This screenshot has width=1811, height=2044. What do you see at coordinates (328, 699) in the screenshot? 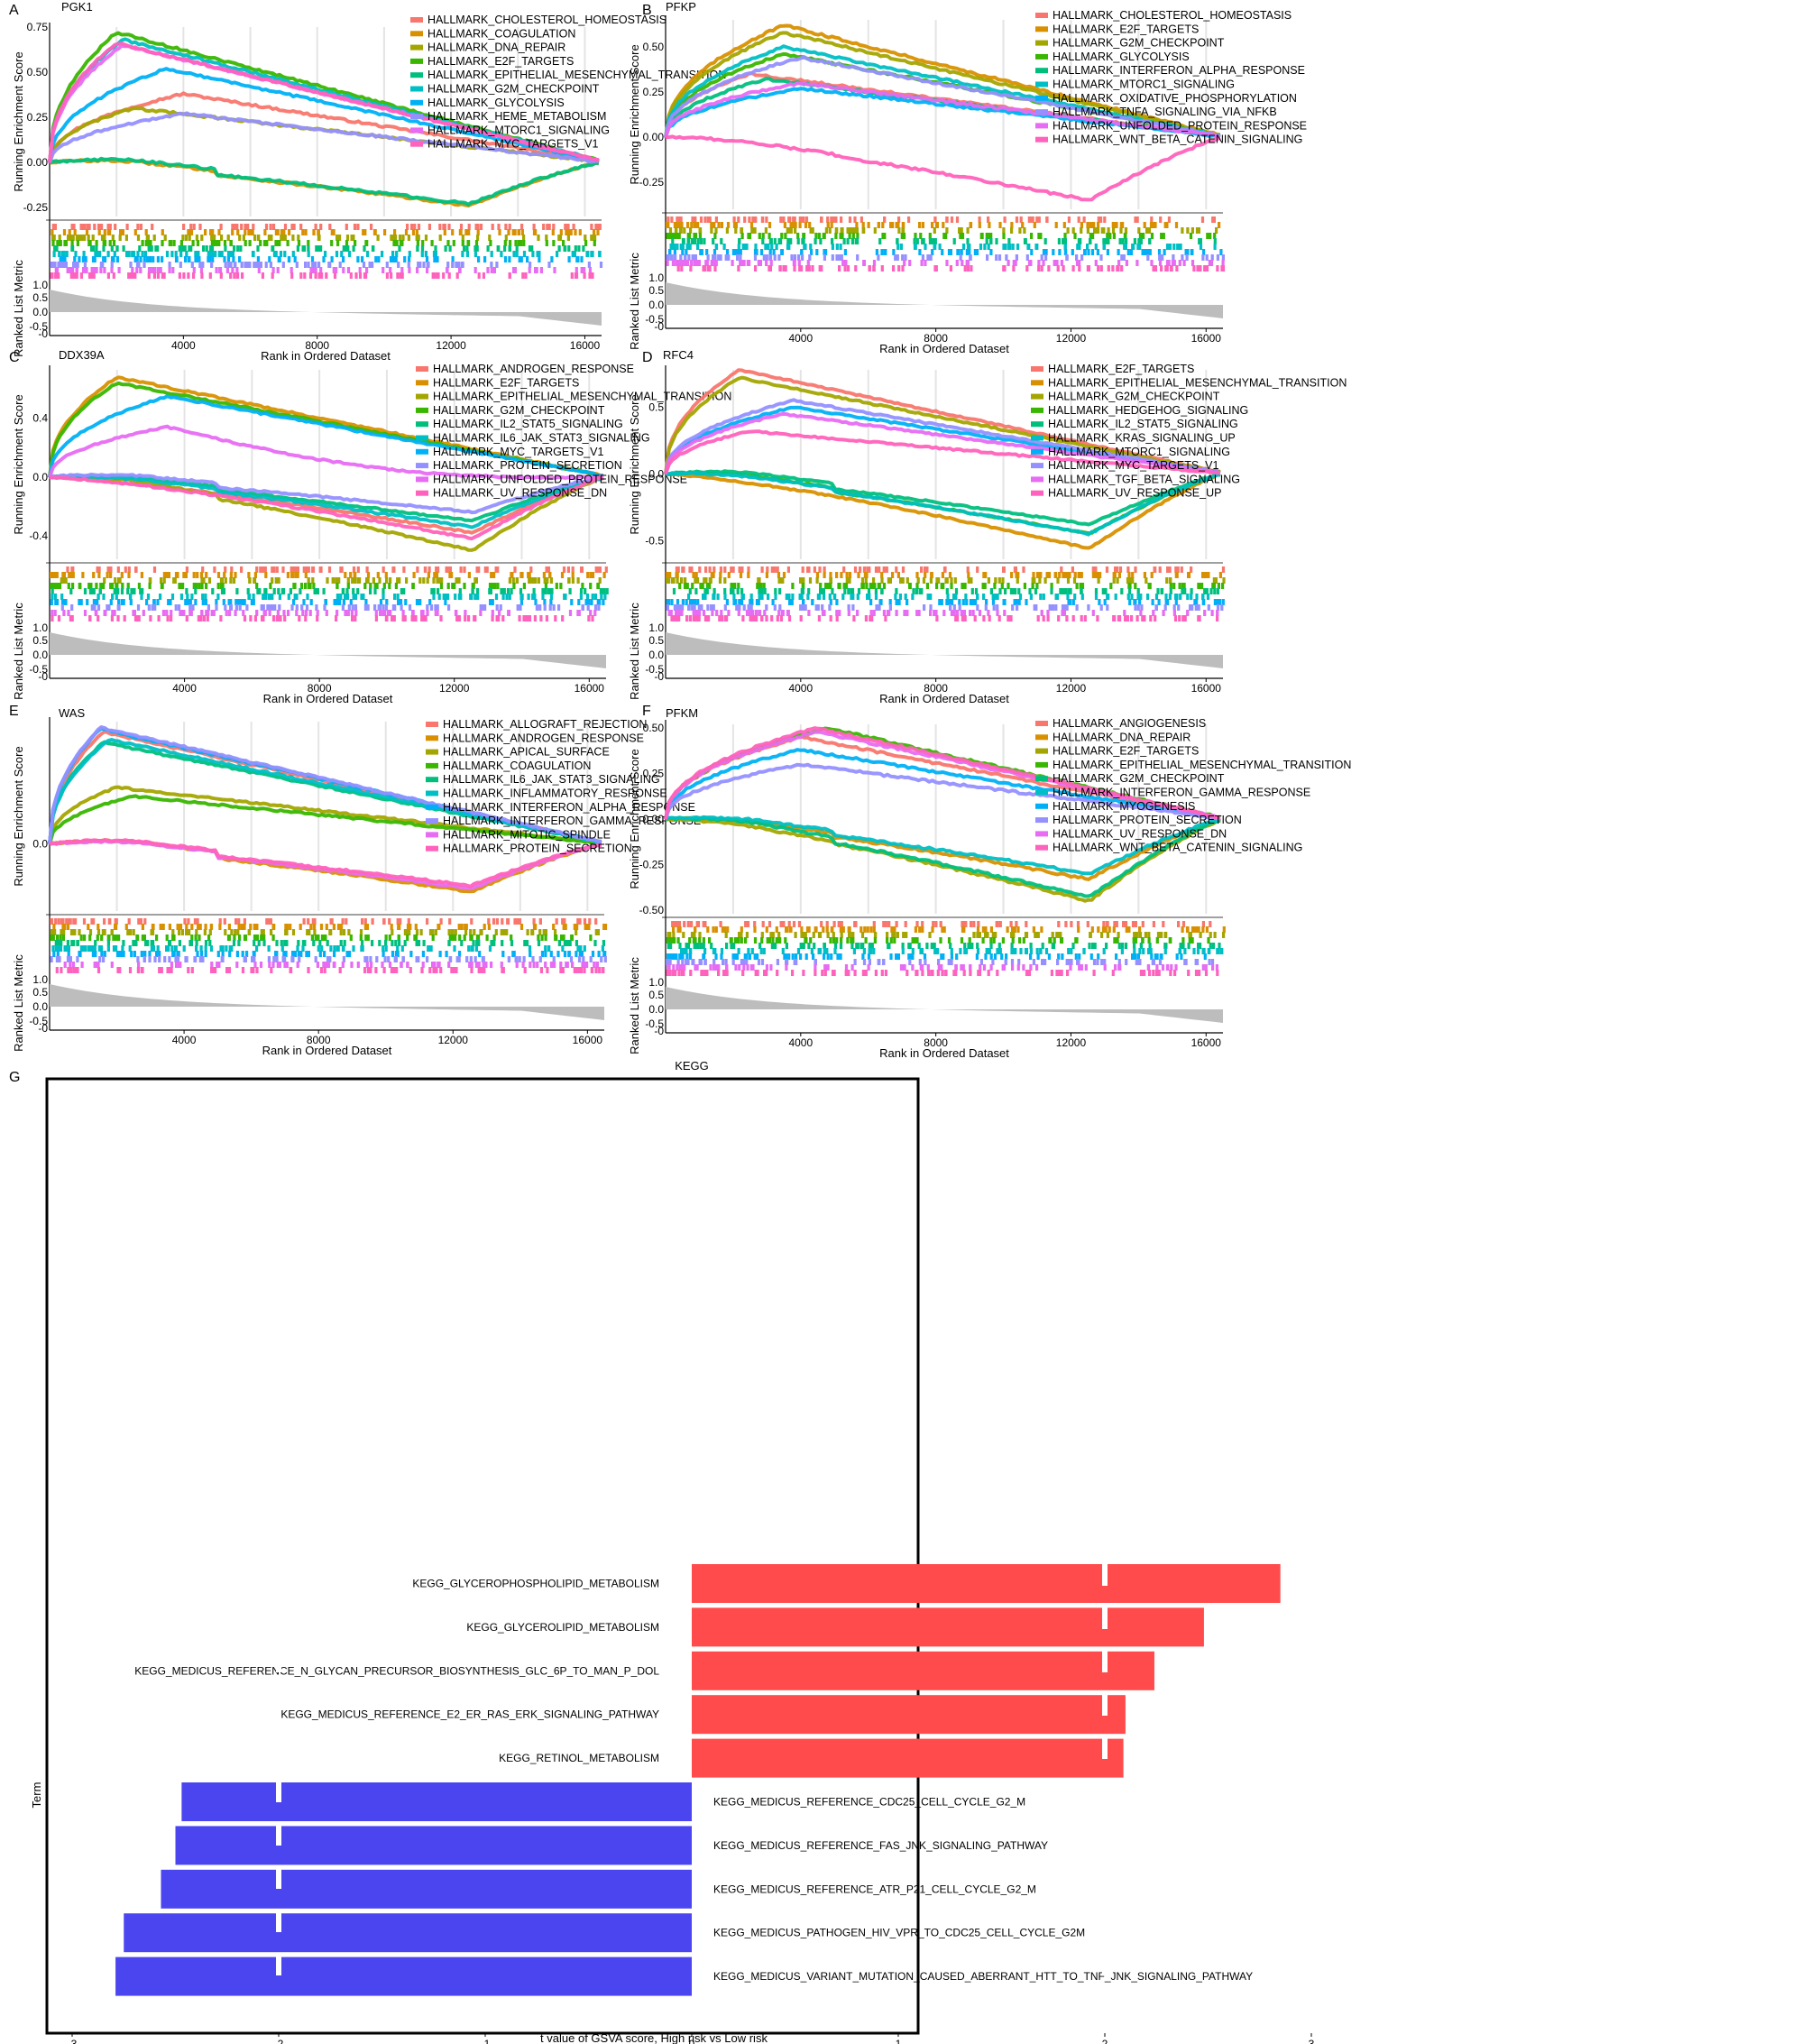
I see `x-axis-label: Rank in Ordered Dataset` at bounding box center [328, 699].